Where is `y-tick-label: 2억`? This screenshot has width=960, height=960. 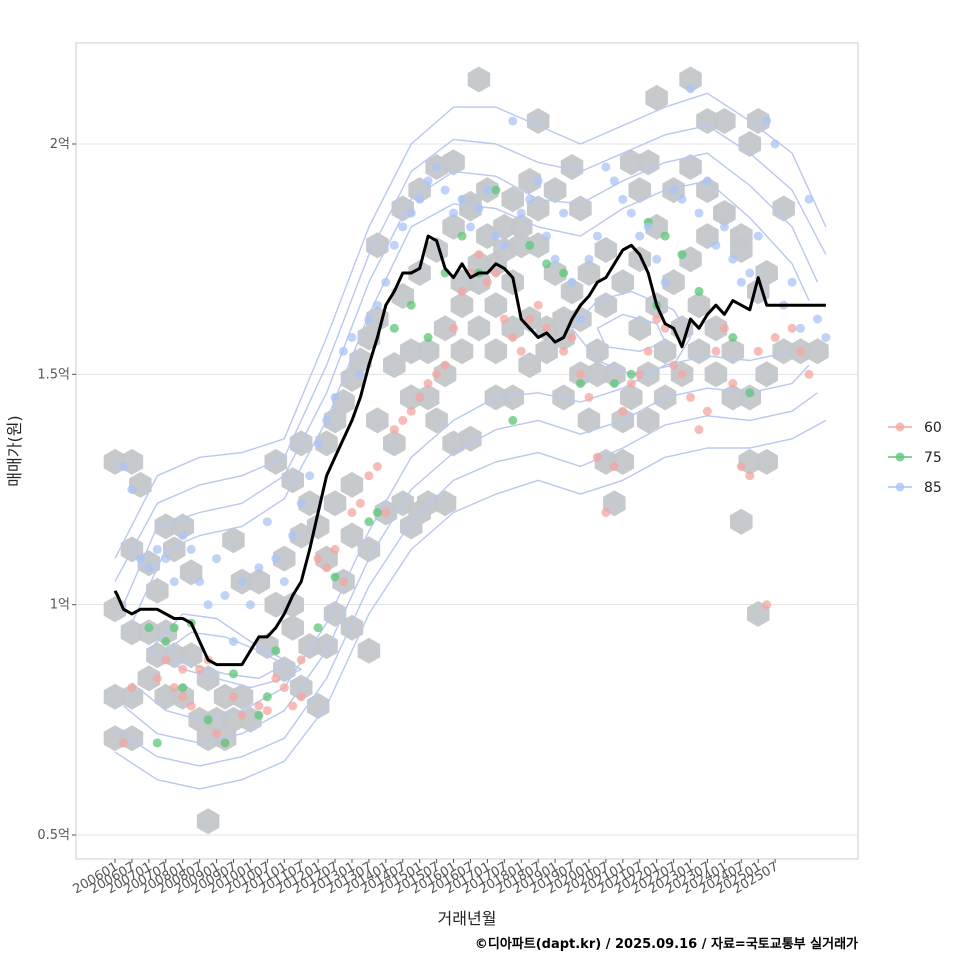
y-tick-label: 2억 is located at coordinates (60, 144).